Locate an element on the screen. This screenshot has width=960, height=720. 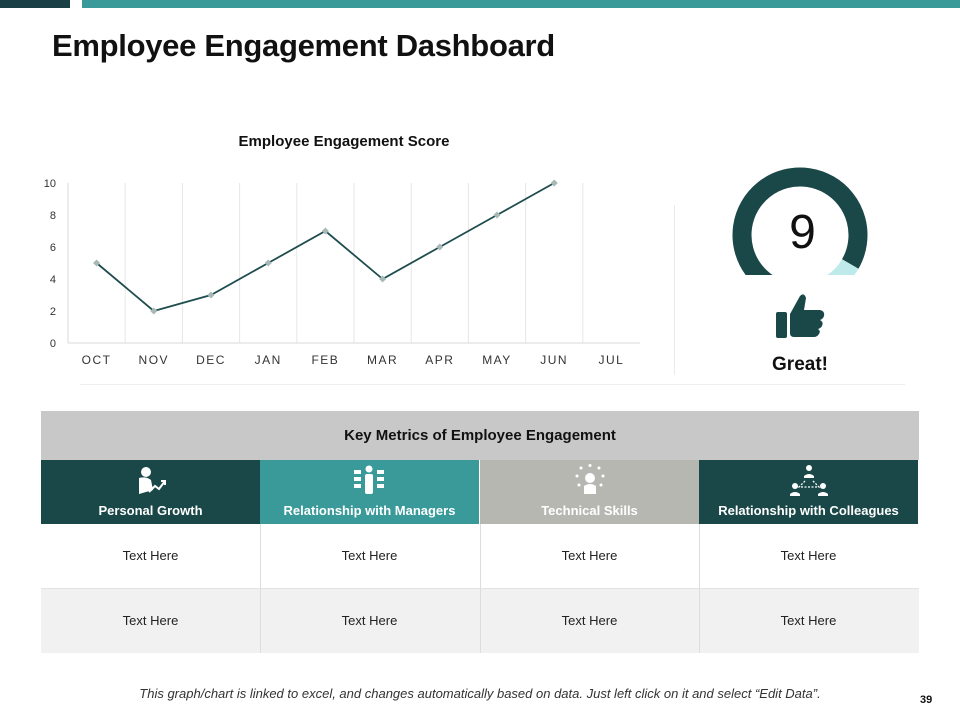
metric-label: Technical Skills is located at coordinates (589, 510).